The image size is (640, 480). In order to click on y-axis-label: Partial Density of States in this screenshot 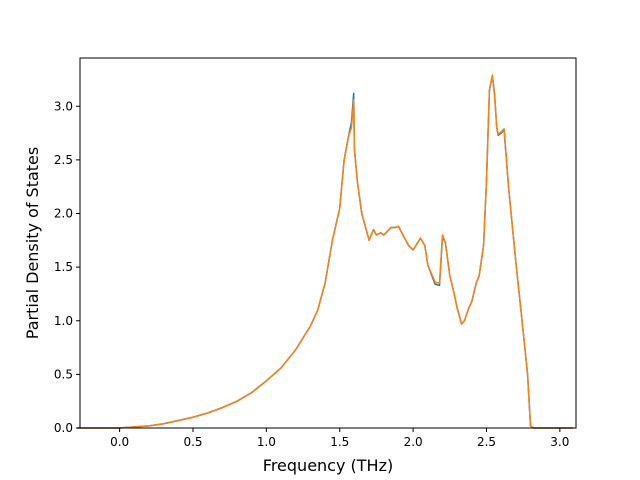, I will do `click(32, 243)`.